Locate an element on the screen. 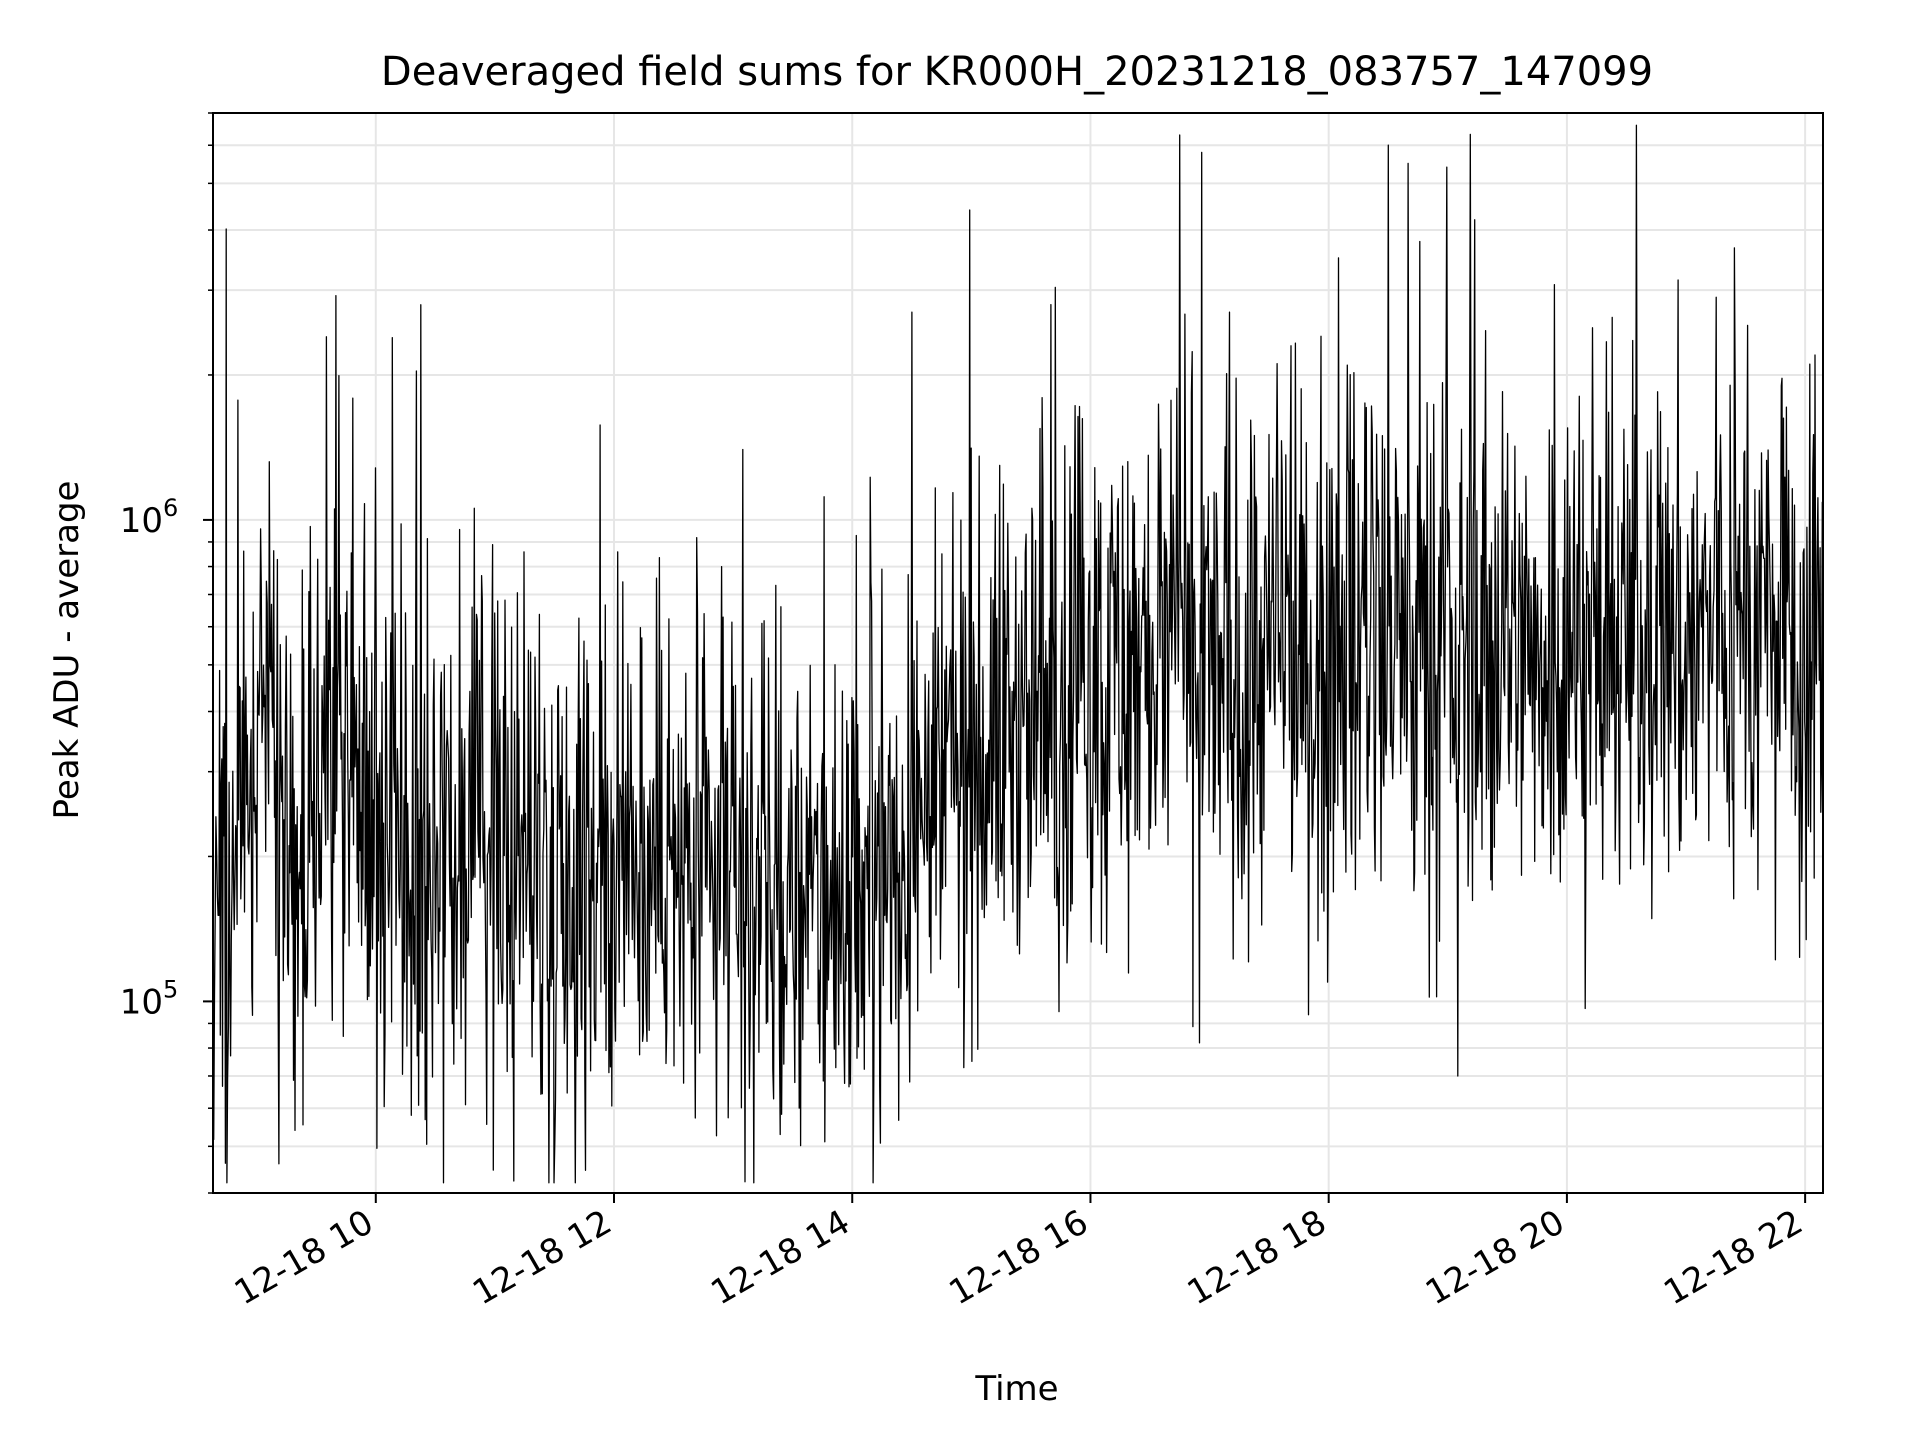 The width and height of the screenshot is (1920, 1440). y-axis-label: Peak ADU - average is located at coordinates (67, 650).